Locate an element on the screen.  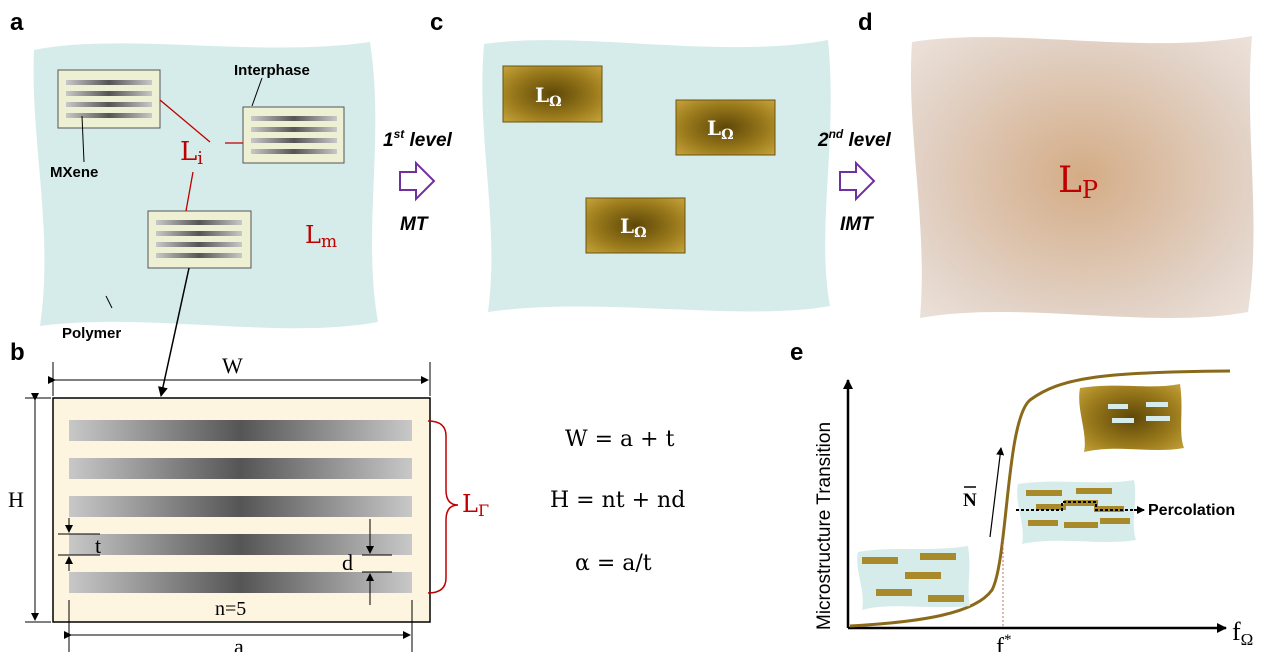
percolation-path is located at coordinates (1075, 506).